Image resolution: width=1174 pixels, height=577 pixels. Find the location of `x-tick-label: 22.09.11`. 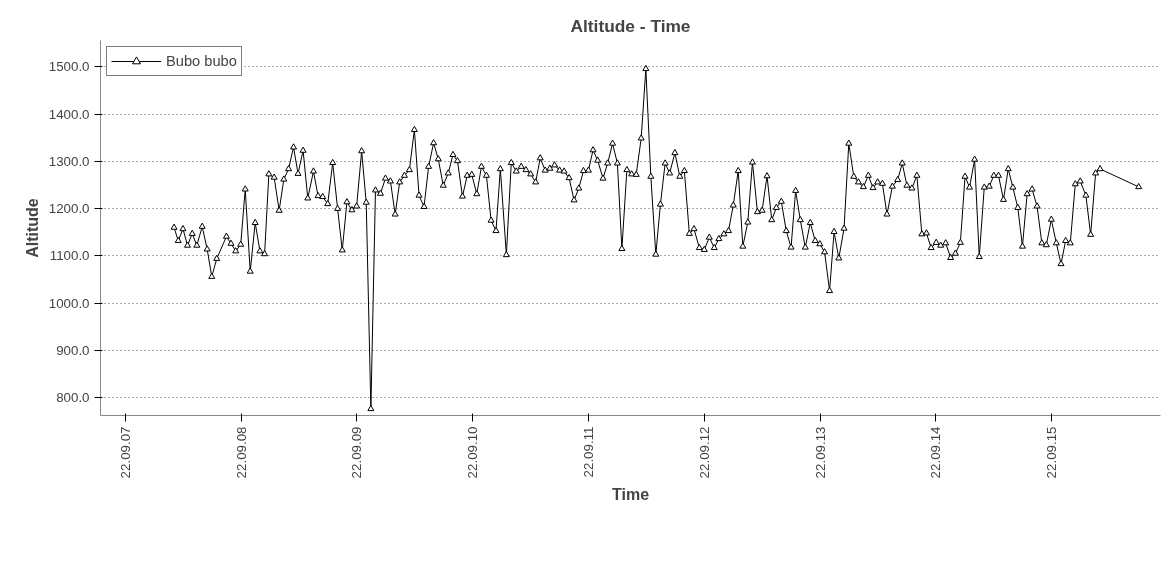

x-tick-label: 22.09.11 is located at coordinates (589, 452).